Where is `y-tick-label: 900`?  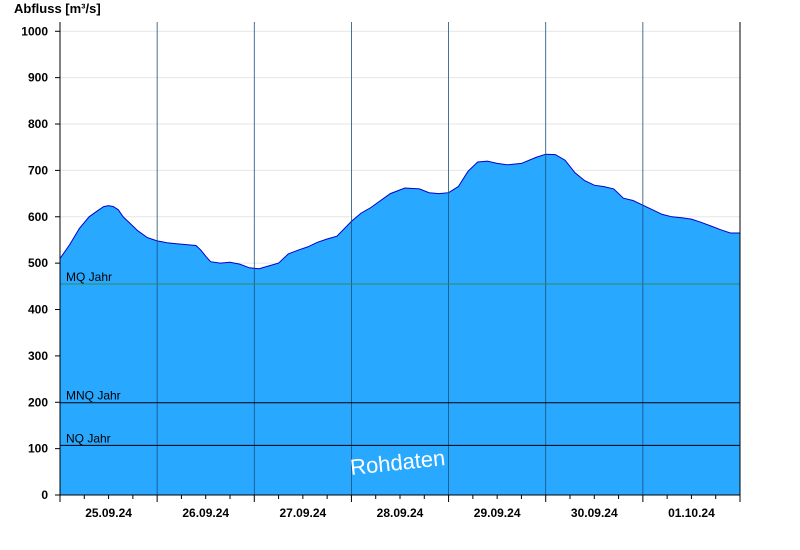
y-tick-label: 900 is located at coordinates (38, 78).